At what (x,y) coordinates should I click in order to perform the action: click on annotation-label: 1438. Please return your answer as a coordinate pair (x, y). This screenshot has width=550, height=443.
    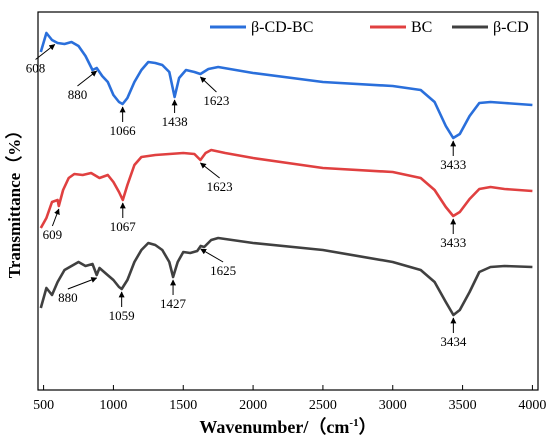
    Looking at the image, I should click on (175, 121).